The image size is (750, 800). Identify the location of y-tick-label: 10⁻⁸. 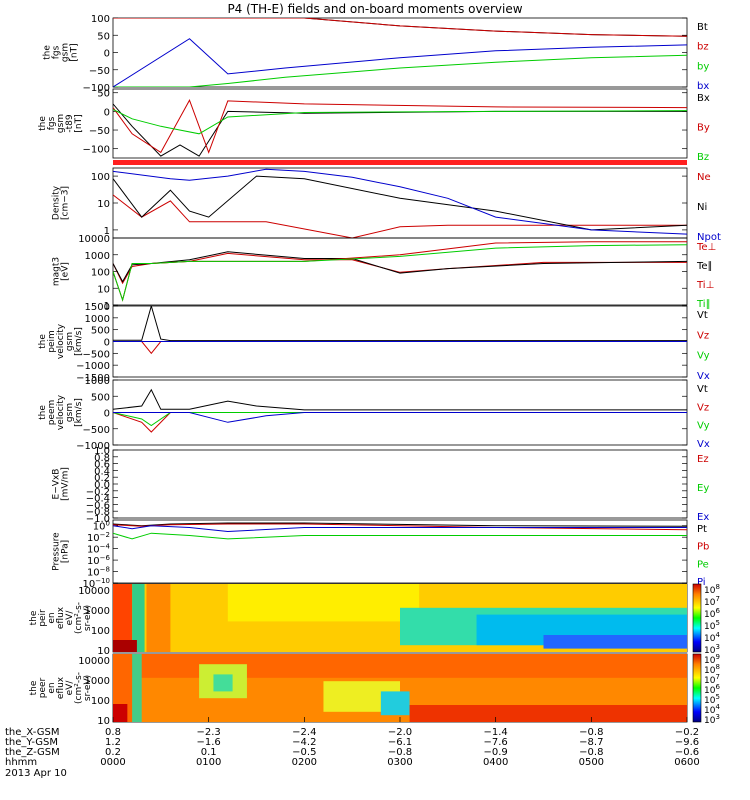
(98, 572).